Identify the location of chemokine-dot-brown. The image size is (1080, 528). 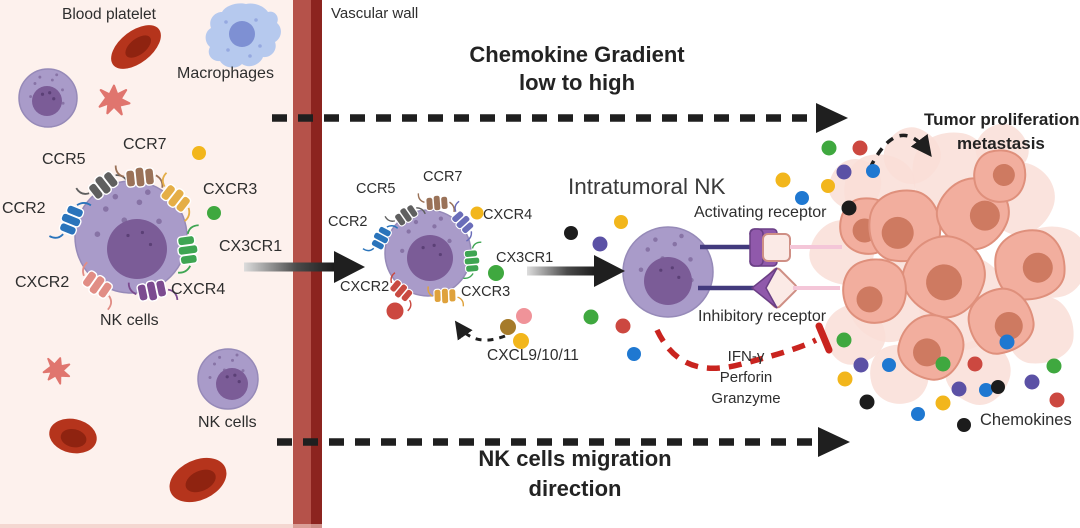
(508, 327).